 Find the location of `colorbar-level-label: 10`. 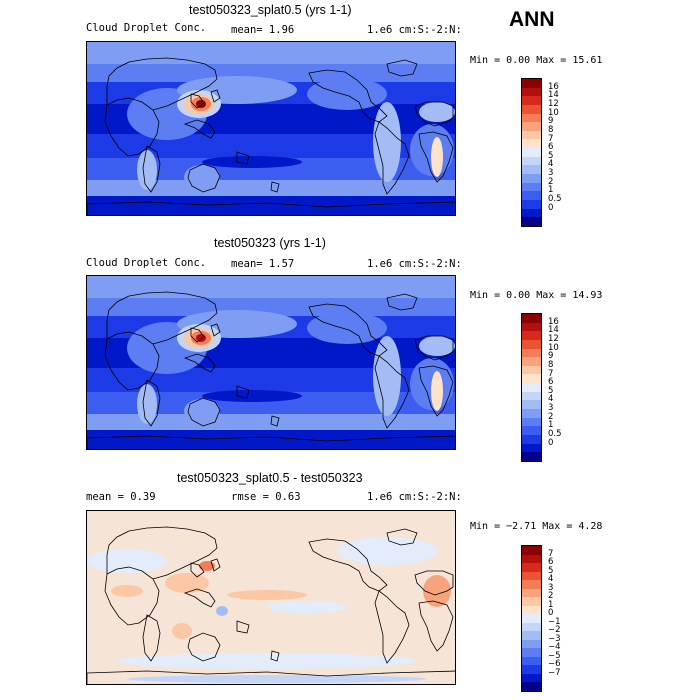

colorbar-level-label: 10 is located at coordinates (553, 347).